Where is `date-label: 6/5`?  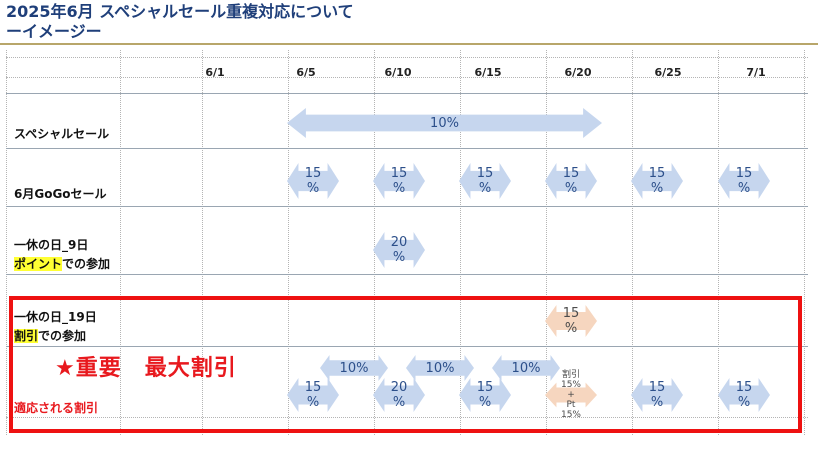
date-label: 6/5 is located at coordinates (306, 72).